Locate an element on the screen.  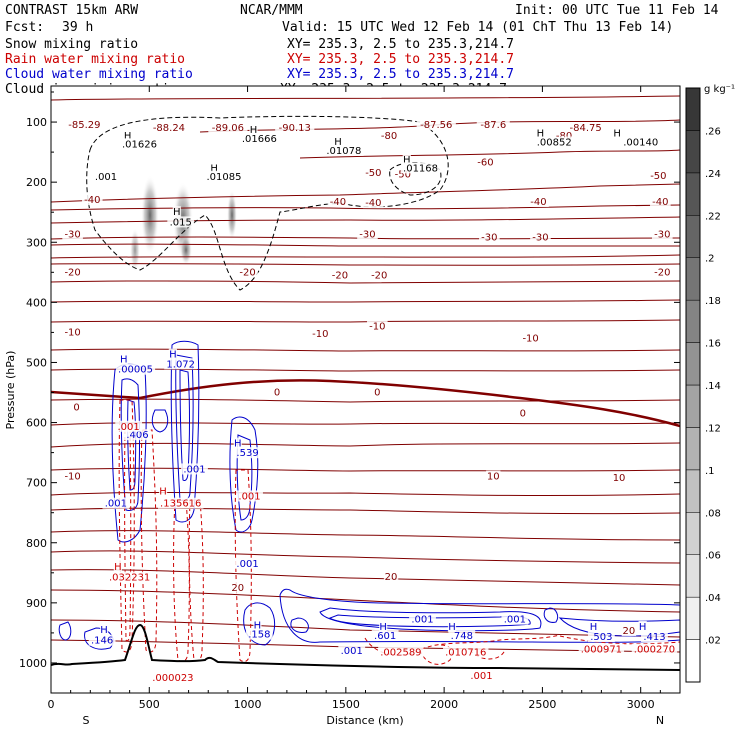
temperature-label: -50 is located at coordinates (373, 173).